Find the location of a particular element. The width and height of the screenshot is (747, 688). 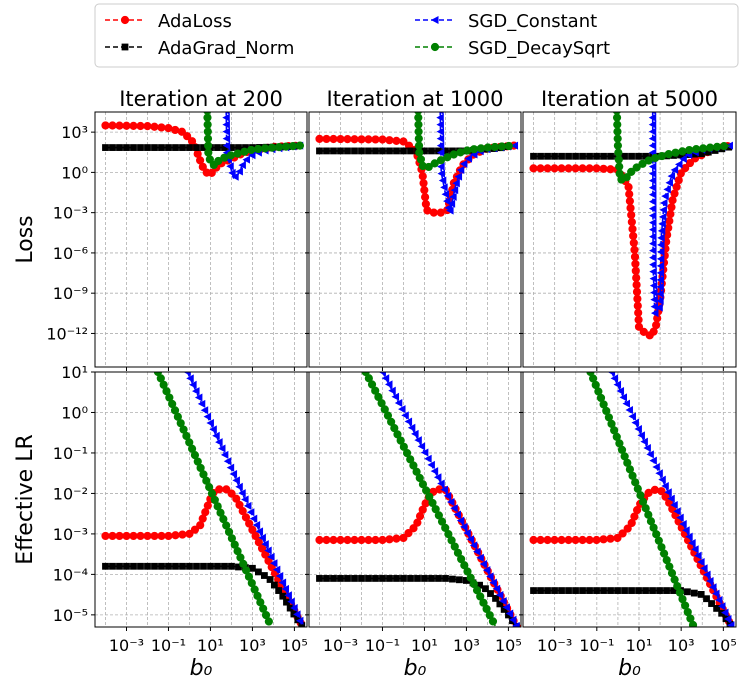

y-tick-label: 10⁻⁴ is located at coordinates (70, 574).